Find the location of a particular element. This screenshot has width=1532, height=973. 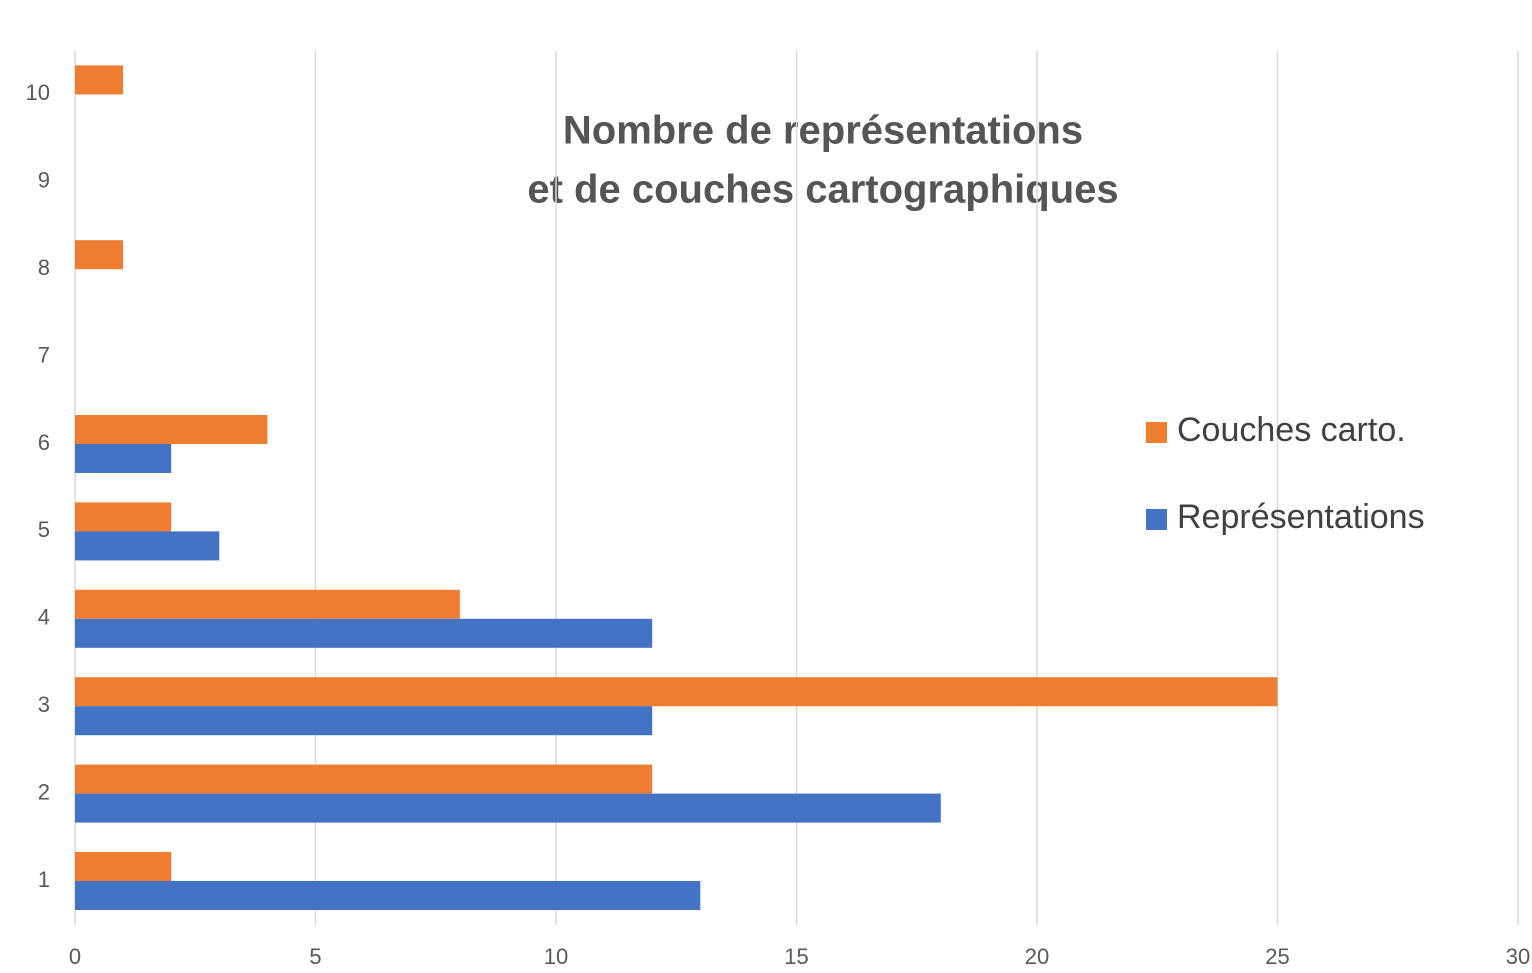

legend-label: Représentations is located at coordinates (1301, 517).